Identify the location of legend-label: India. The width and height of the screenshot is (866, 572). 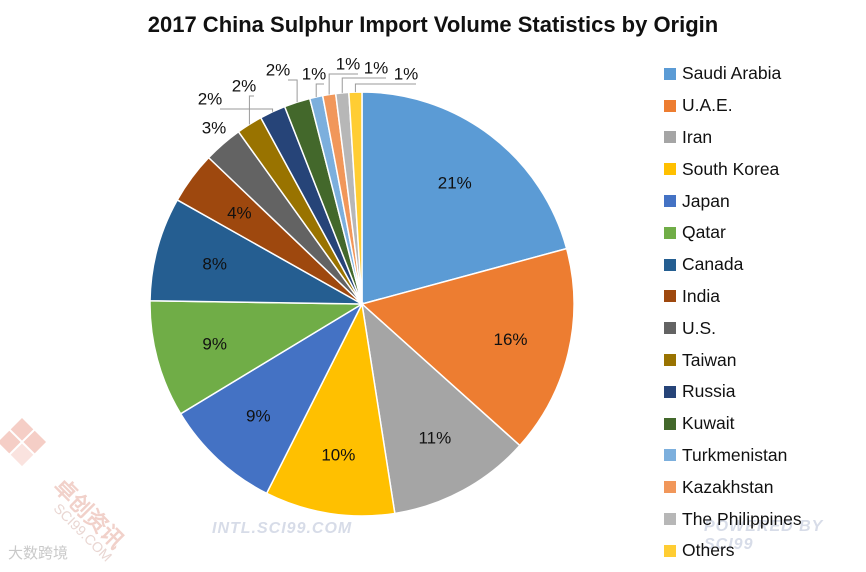
(701, 295).